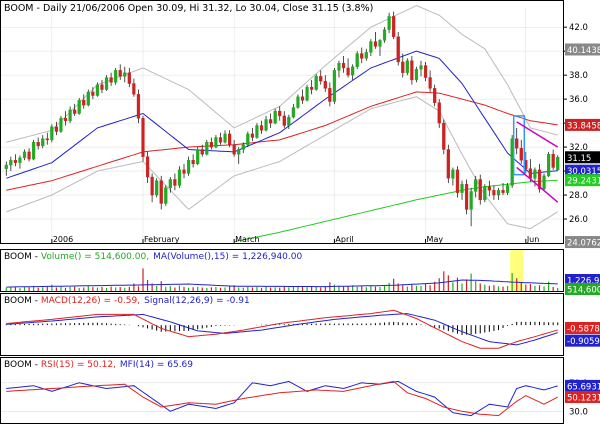 This screenshot has width=600, height=426. Describe the element at coordinates (435, 239) in the screenshot. I see `price-xtick-label-4: May` at that location.